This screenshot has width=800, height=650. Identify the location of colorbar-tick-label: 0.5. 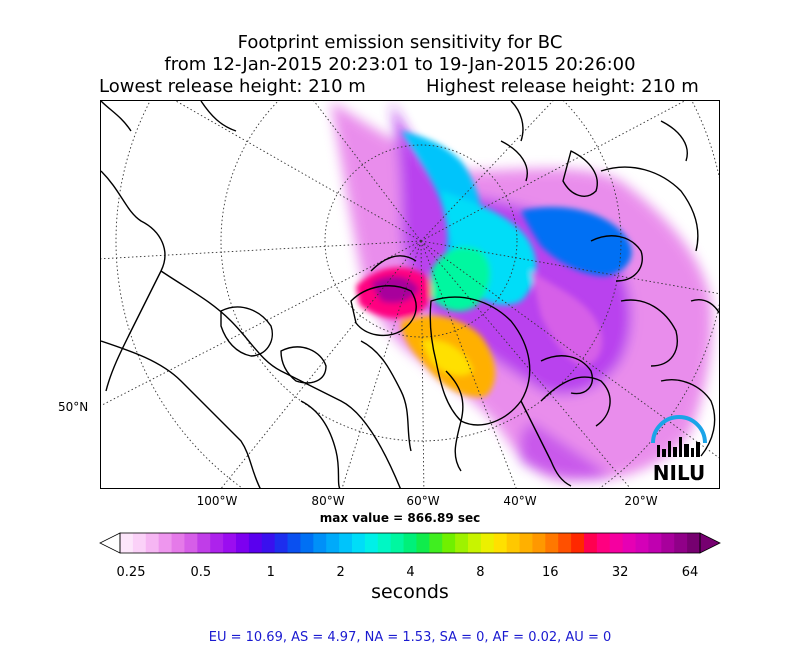
(201, 572).